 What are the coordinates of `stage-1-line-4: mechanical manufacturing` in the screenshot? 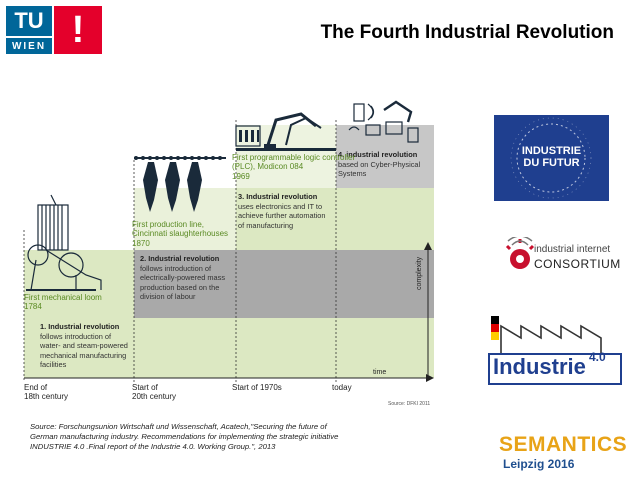 It's located at (83, 355).